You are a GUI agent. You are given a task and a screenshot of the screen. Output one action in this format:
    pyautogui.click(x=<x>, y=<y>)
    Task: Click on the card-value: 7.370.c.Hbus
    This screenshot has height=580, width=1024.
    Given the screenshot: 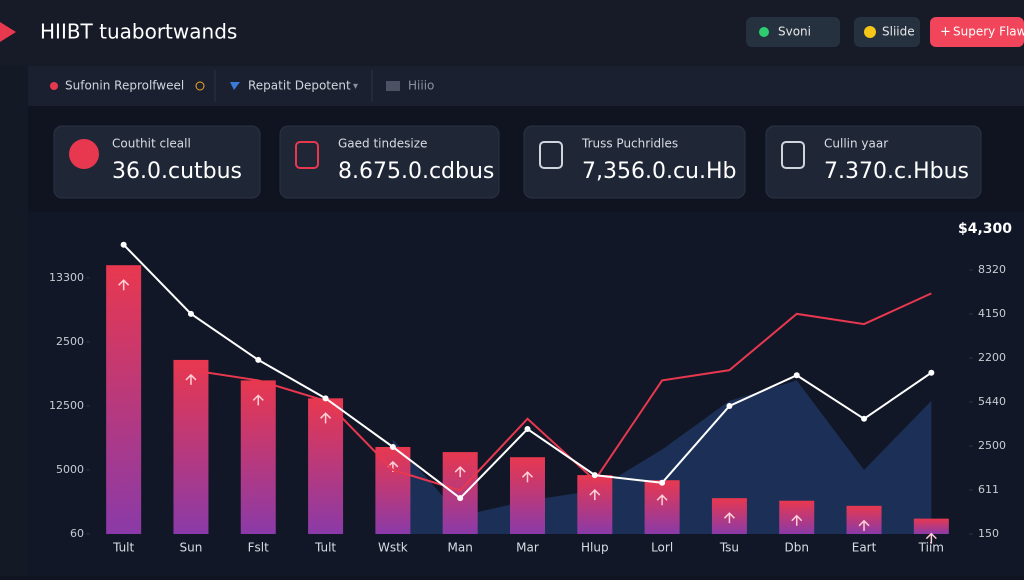 What is the action you would take?
    pyautogui.click(x=896, y=171)
    